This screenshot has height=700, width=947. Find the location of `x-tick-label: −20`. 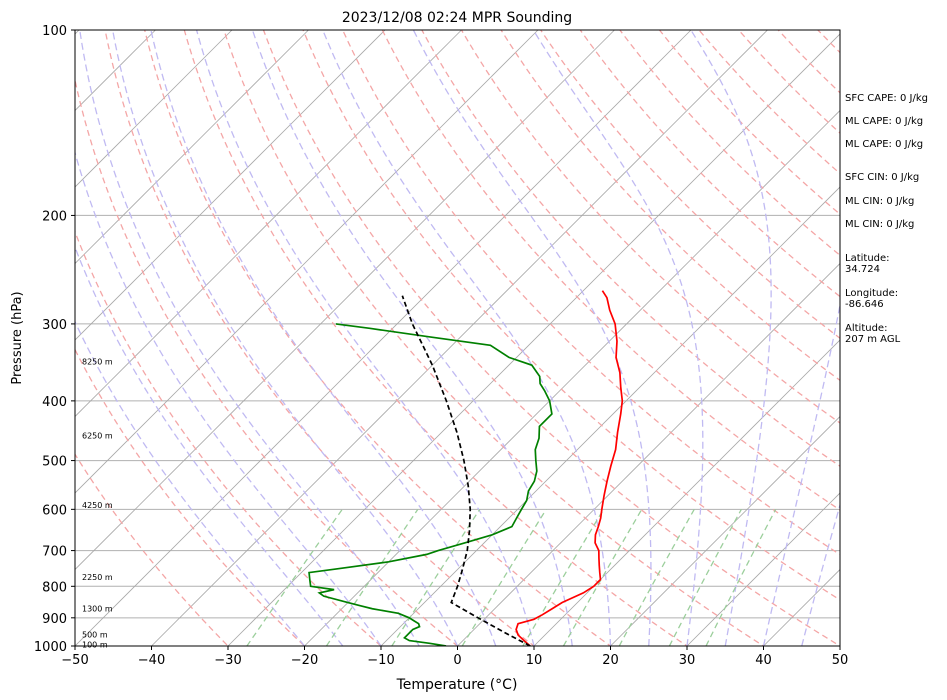

x-tick-label: −20 is located at coordinates (304, 660).